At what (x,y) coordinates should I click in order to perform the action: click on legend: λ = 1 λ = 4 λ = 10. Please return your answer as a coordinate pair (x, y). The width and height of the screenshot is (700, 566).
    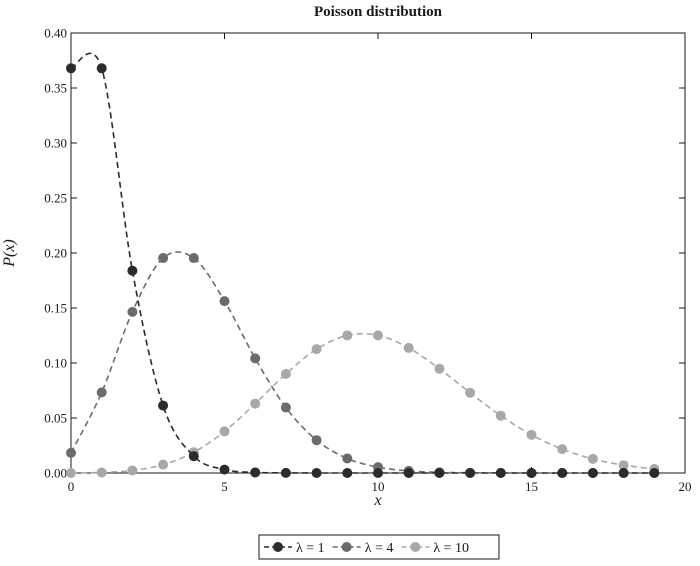
    Looking at the image, I should click on (379, 547).